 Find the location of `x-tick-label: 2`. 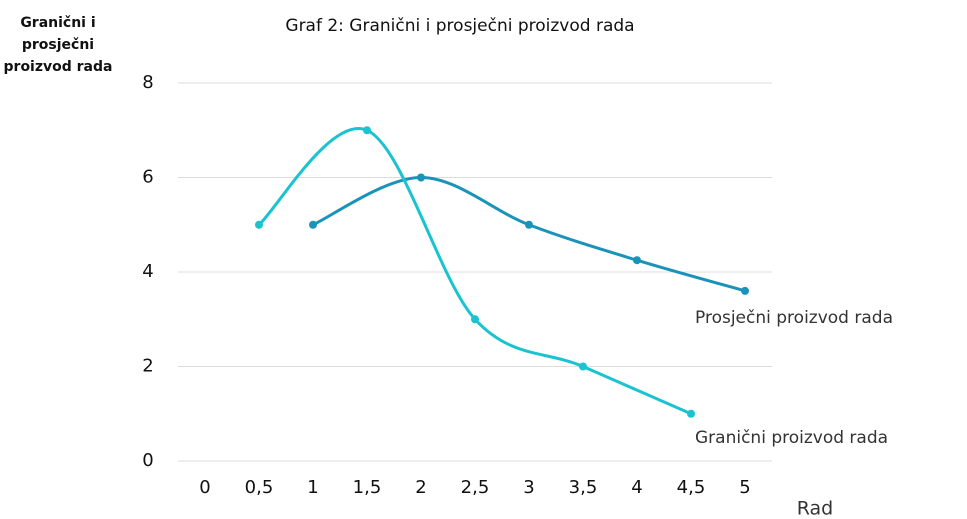

x-tick-label: 2 is located at coordinates (420, 487).